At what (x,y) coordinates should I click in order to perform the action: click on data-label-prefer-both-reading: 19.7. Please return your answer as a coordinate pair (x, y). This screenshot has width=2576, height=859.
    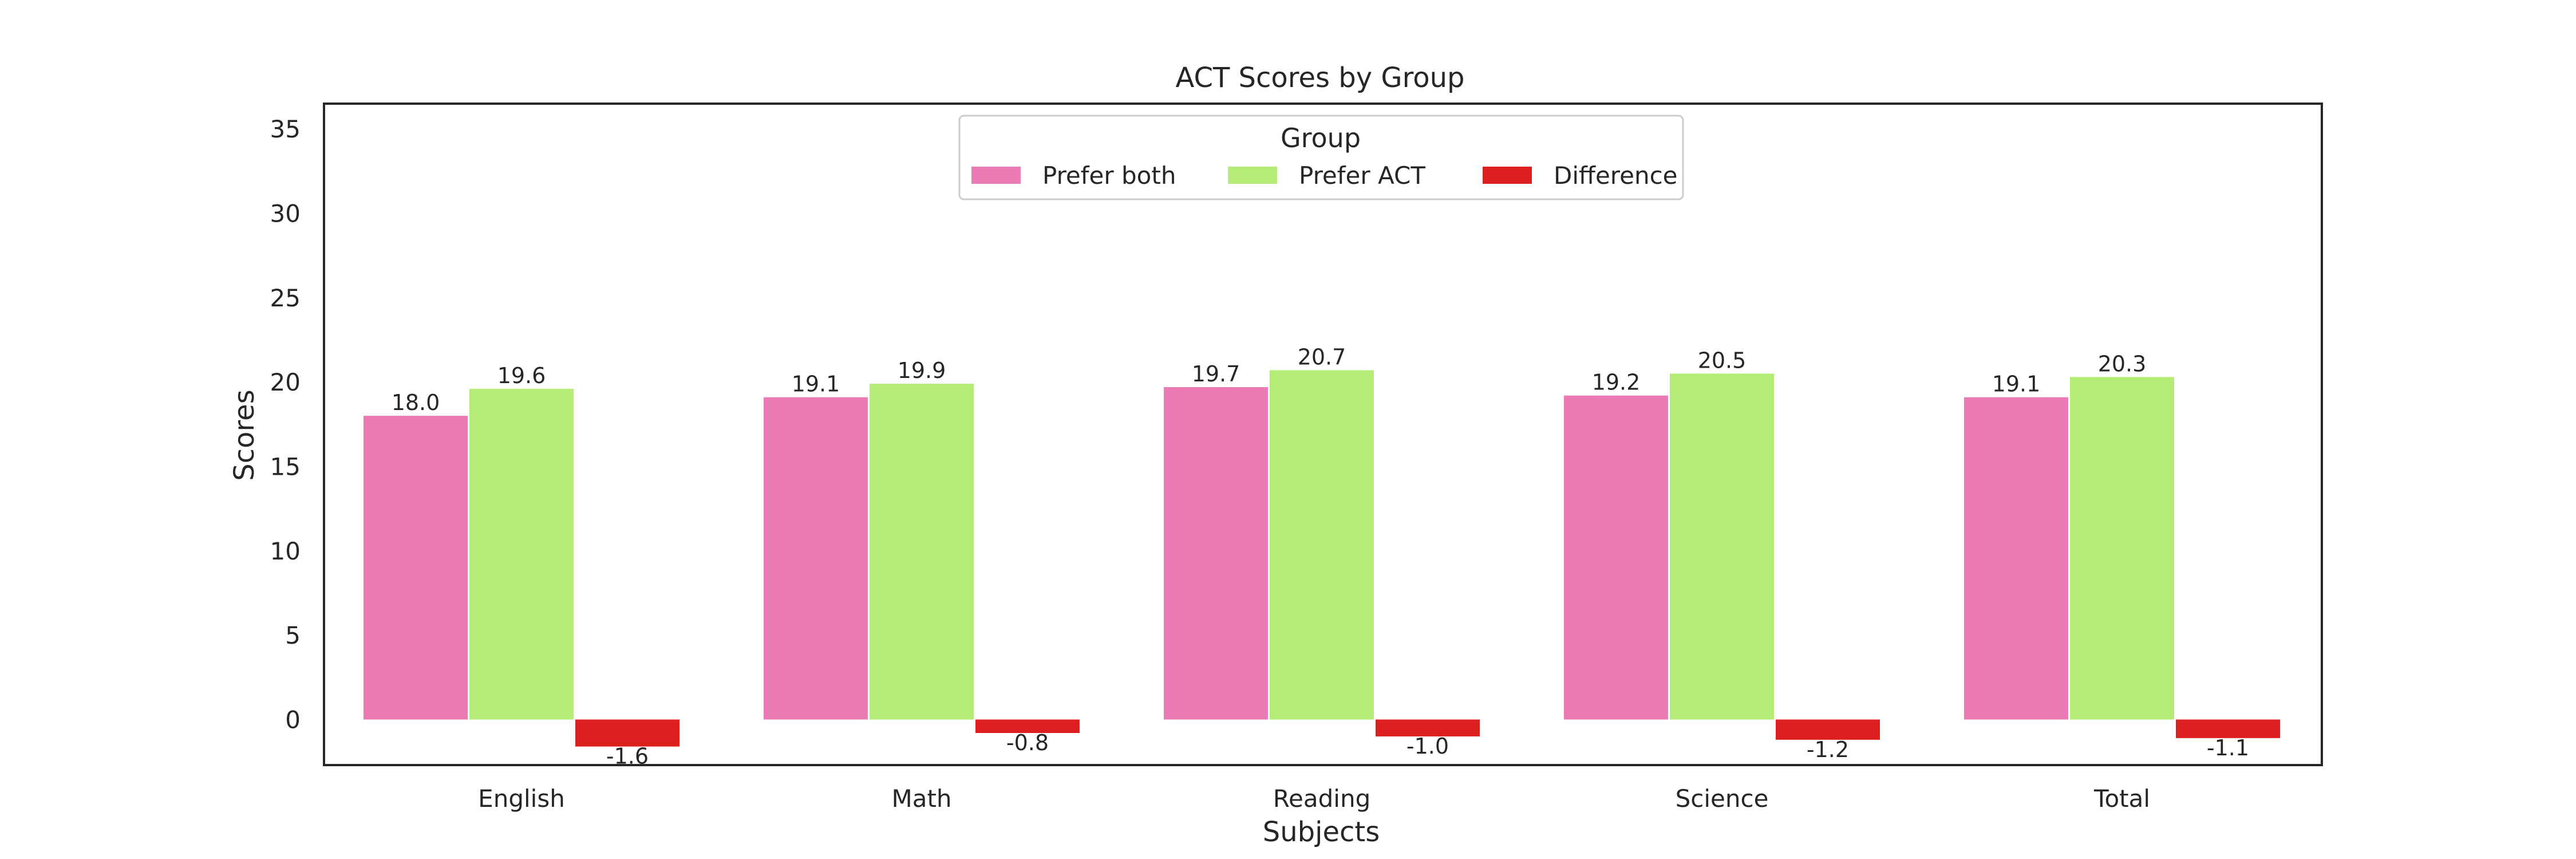
    Looking at the image, I should click on (1216, 374).